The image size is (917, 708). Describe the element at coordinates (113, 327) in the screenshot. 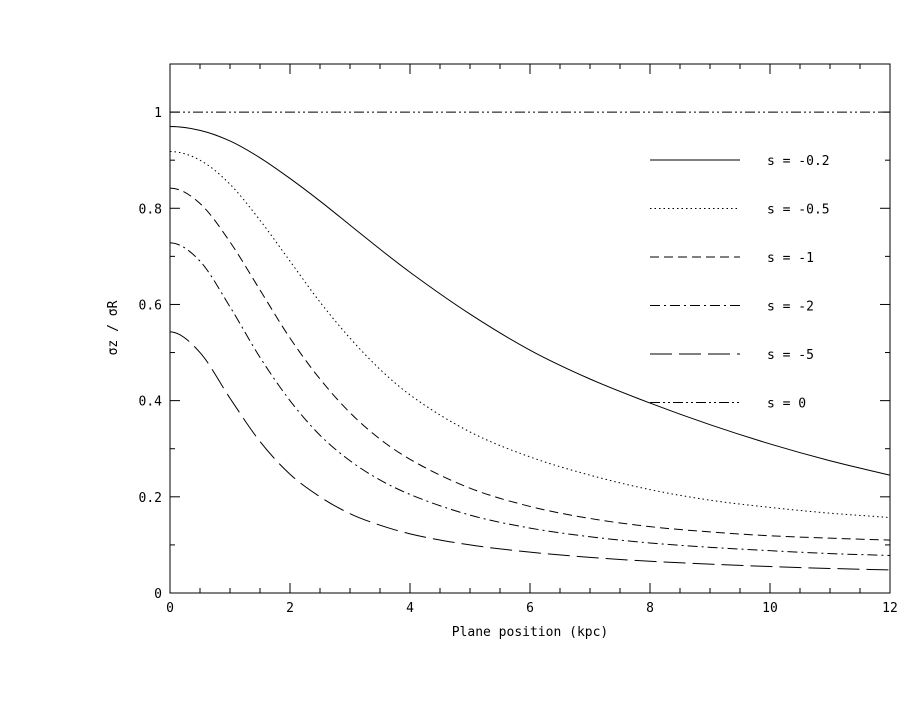

I see `y-axis-label: σz / σR` at that location.